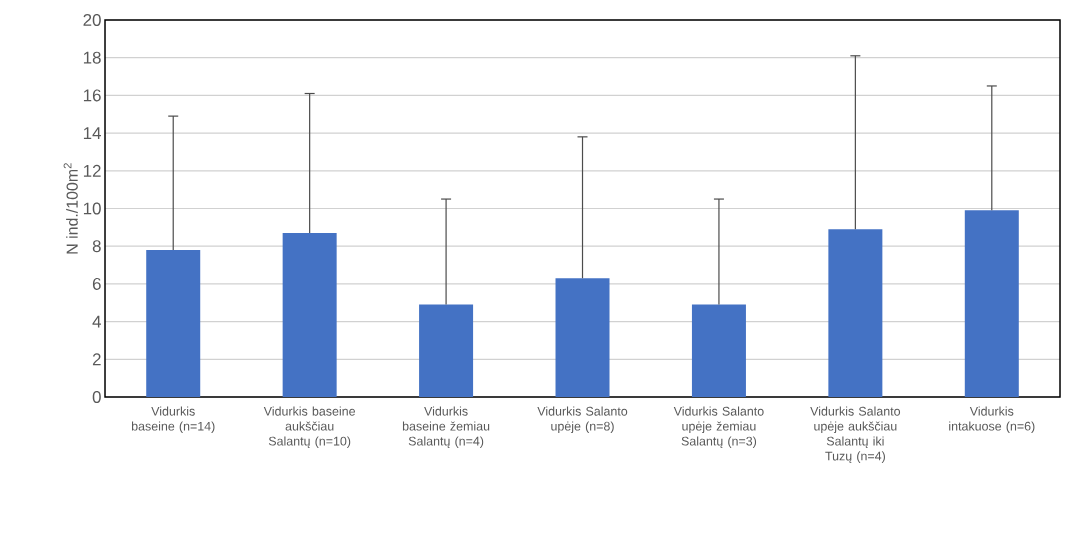 Image resolution: width=1068 pixels, height=550 pixels. I want to click on x-tick-label: Vidurkis Salanto upėje žemiau Salantų (n=3), so click(718, 427).